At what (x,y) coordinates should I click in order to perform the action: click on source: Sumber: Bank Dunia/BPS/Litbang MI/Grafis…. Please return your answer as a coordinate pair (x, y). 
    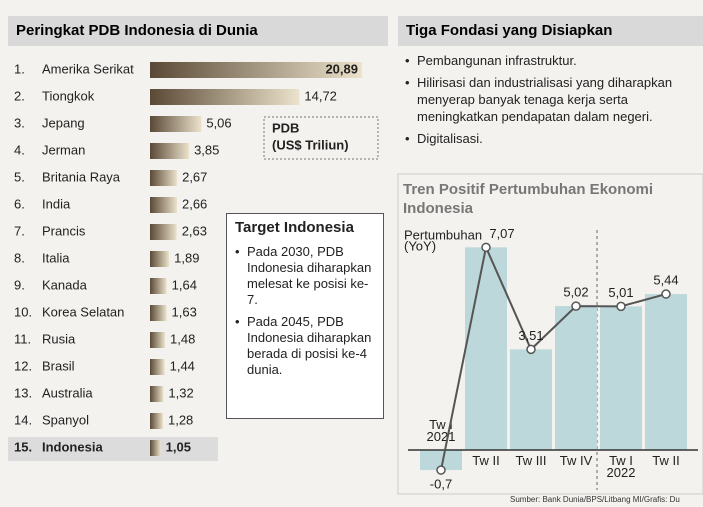
    Looking at the image, I should click on (595, 499).